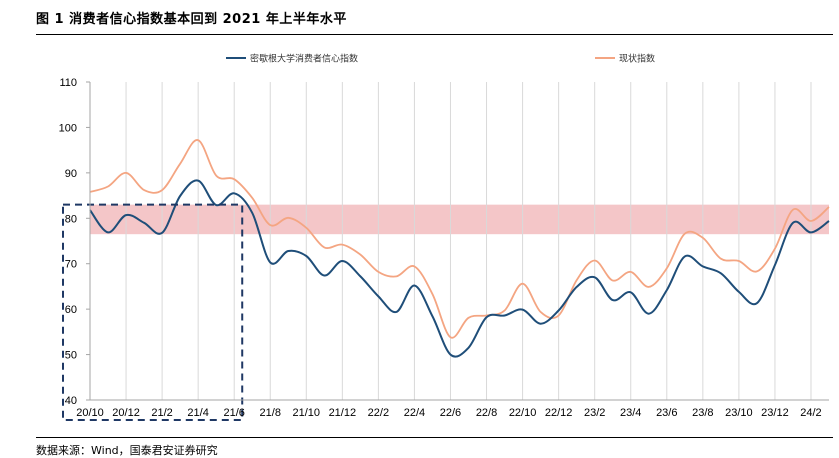  I want to click on highlight-box, so click(153, 312).